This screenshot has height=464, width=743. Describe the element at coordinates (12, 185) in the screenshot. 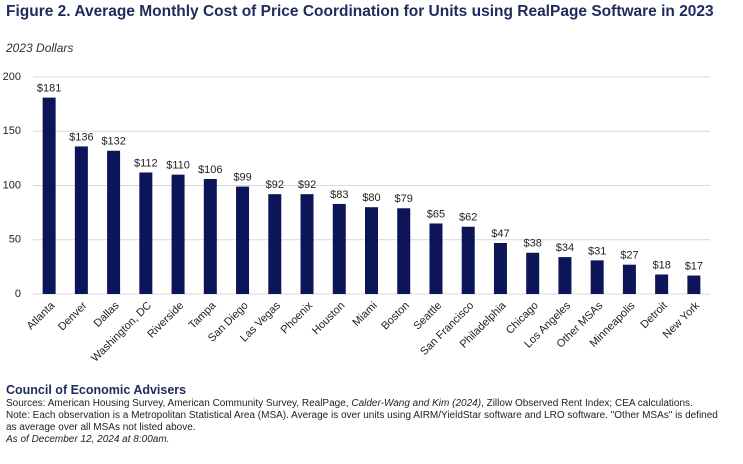

I see `y-tick-label: 100` at that location.